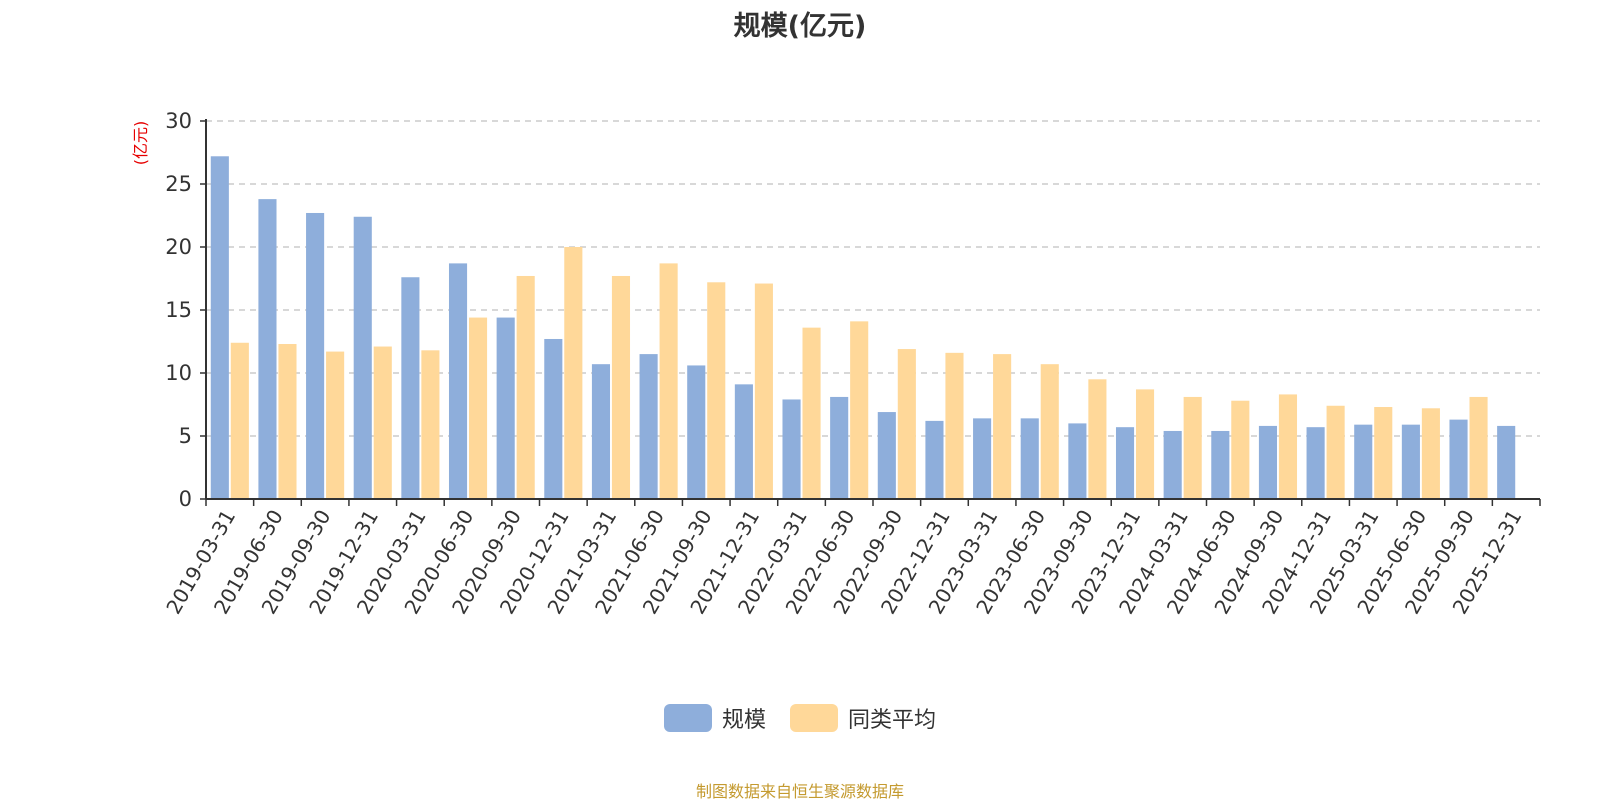 The height and width of the screenshot is (802, 1600). What do you see at coordinates (178, 184) in the screenshot?
I see `y-tick-label: 25` at bounding box center [178, 184].